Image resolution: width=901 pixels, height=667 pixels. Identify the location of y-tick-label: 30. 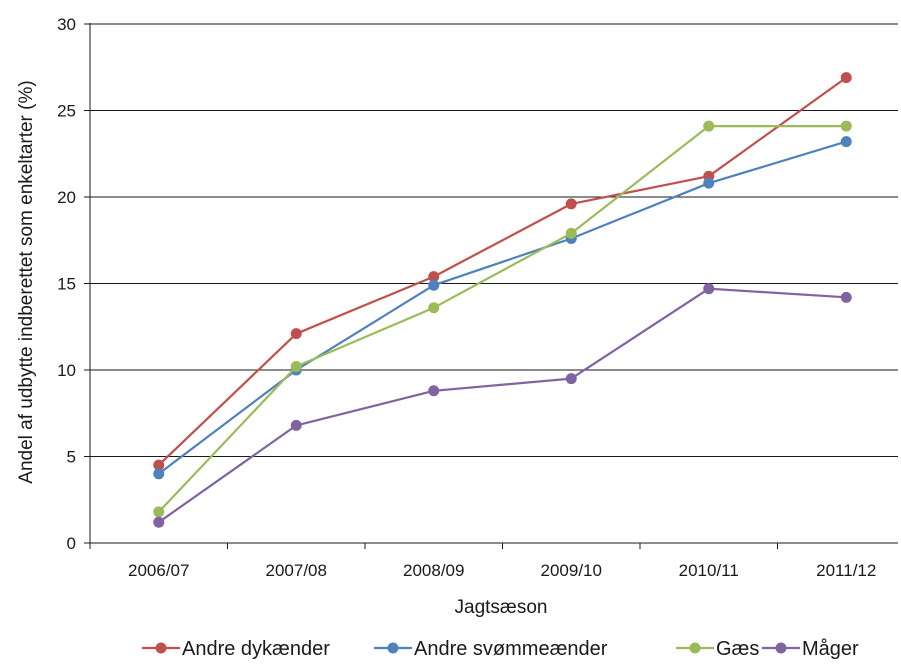
(66, 24).